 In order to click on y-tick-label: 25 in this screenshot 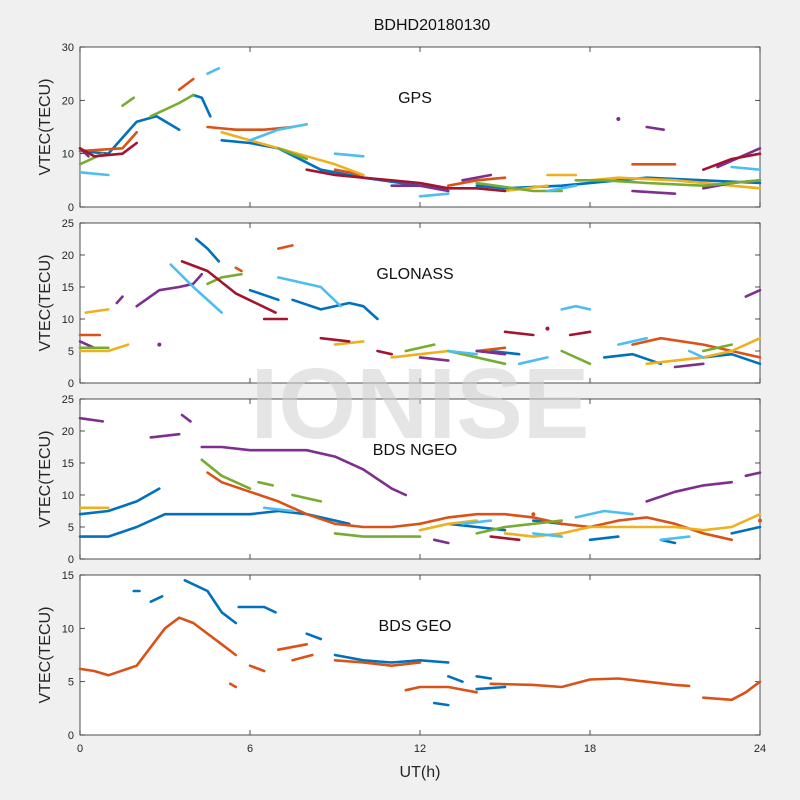, I will do `click(68, 400)`.